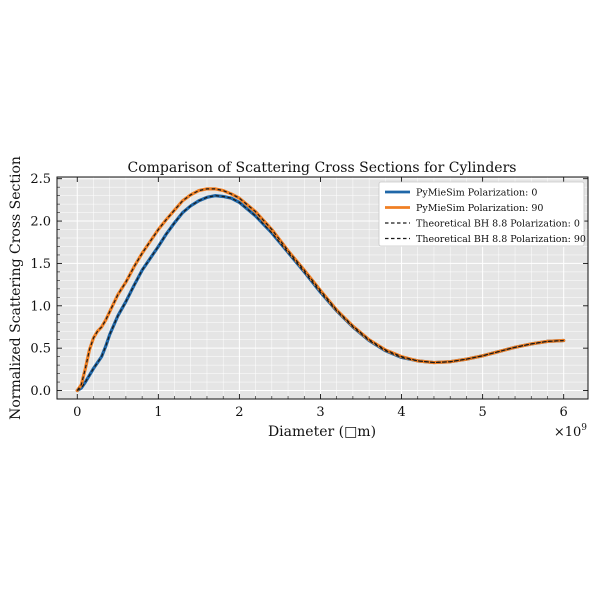 Image resolution: width=600 pixels, height=600 pixels. I want to click on x-axis-multiplier: ×10⁹, so click(570, 431).